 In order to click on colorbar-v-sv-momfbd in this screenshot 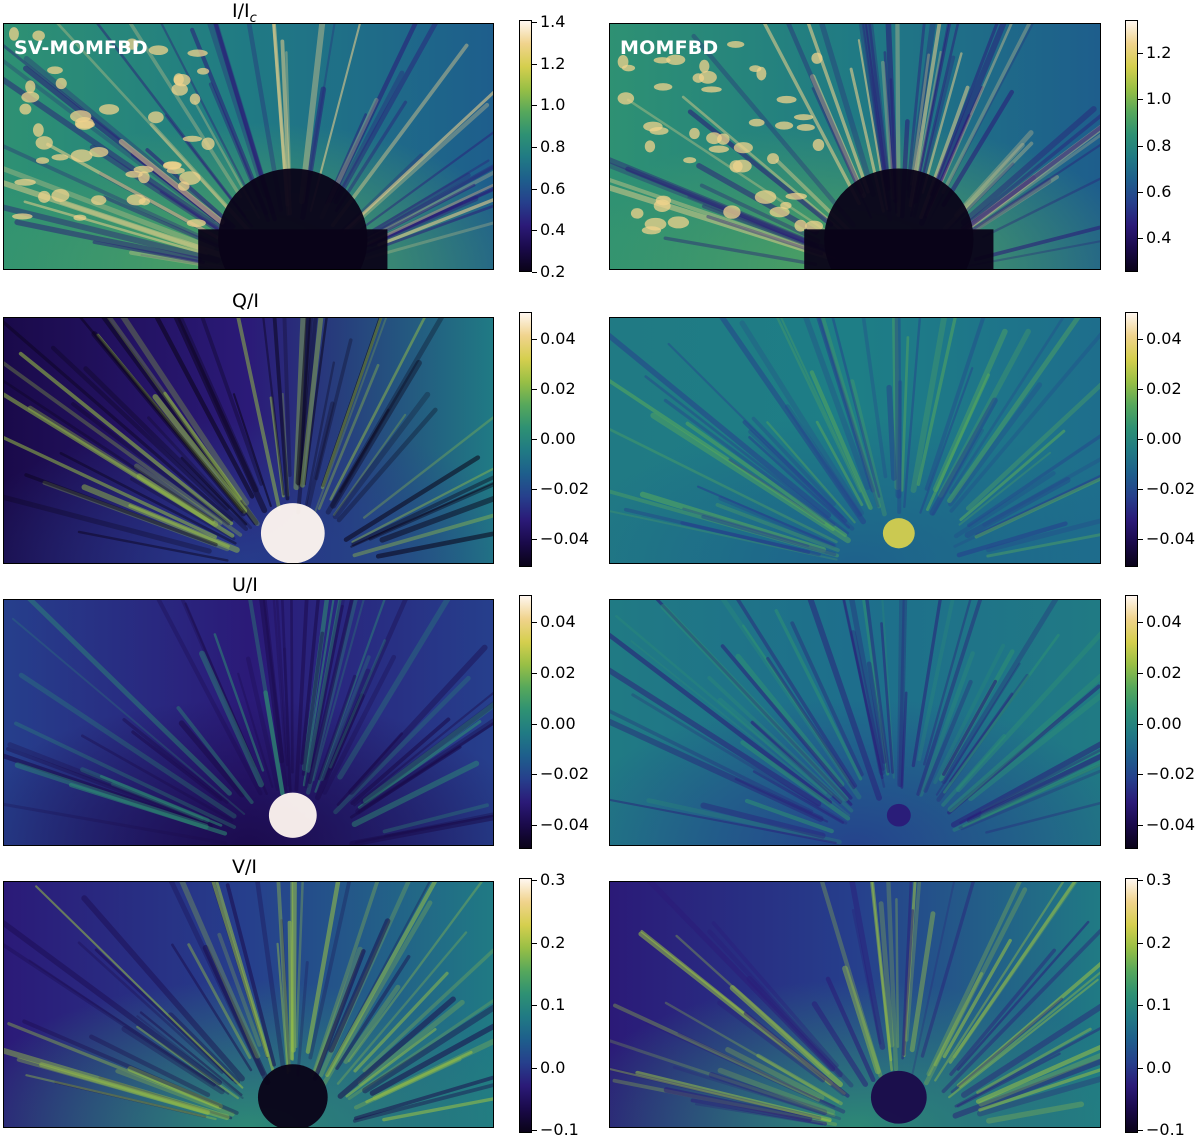, I will do `click(525, 1005)`.